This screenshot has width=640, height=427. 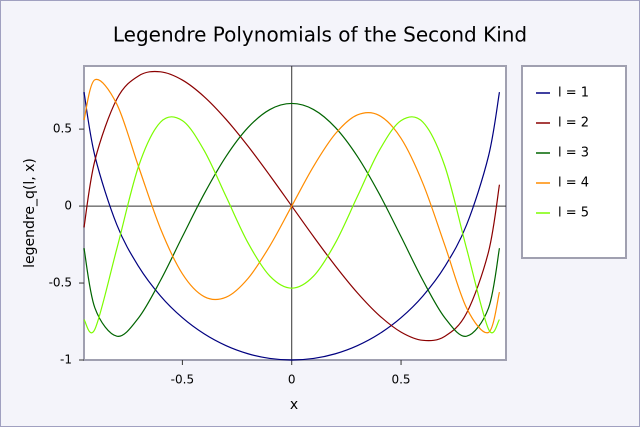 What do you see at coordinates (292, 380) in the screenshot?
I see `x-tick-label: 0` at bounding box center [292, 380].